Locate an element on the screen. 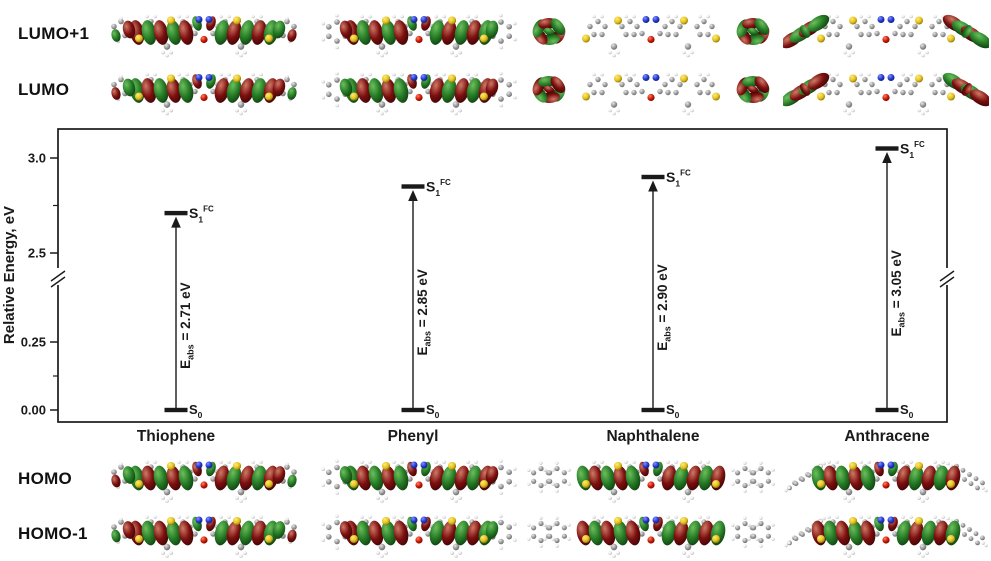 The height and width of the screenshot is (561, 991). orbital-image-lumo-plus-1-thiophene is located at coordinates (204, 35).